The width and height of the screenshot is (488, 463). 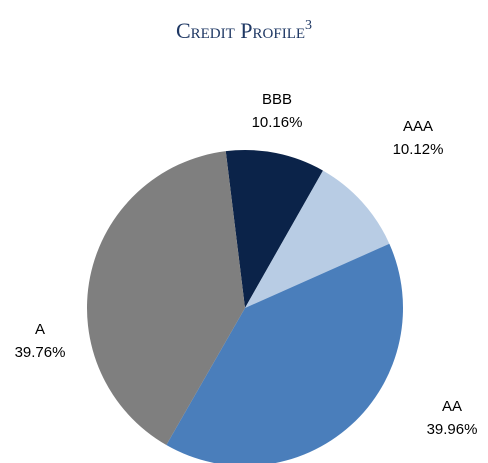 I want to click on chart-title: Credit Profile3, so click(x=244, y=30).